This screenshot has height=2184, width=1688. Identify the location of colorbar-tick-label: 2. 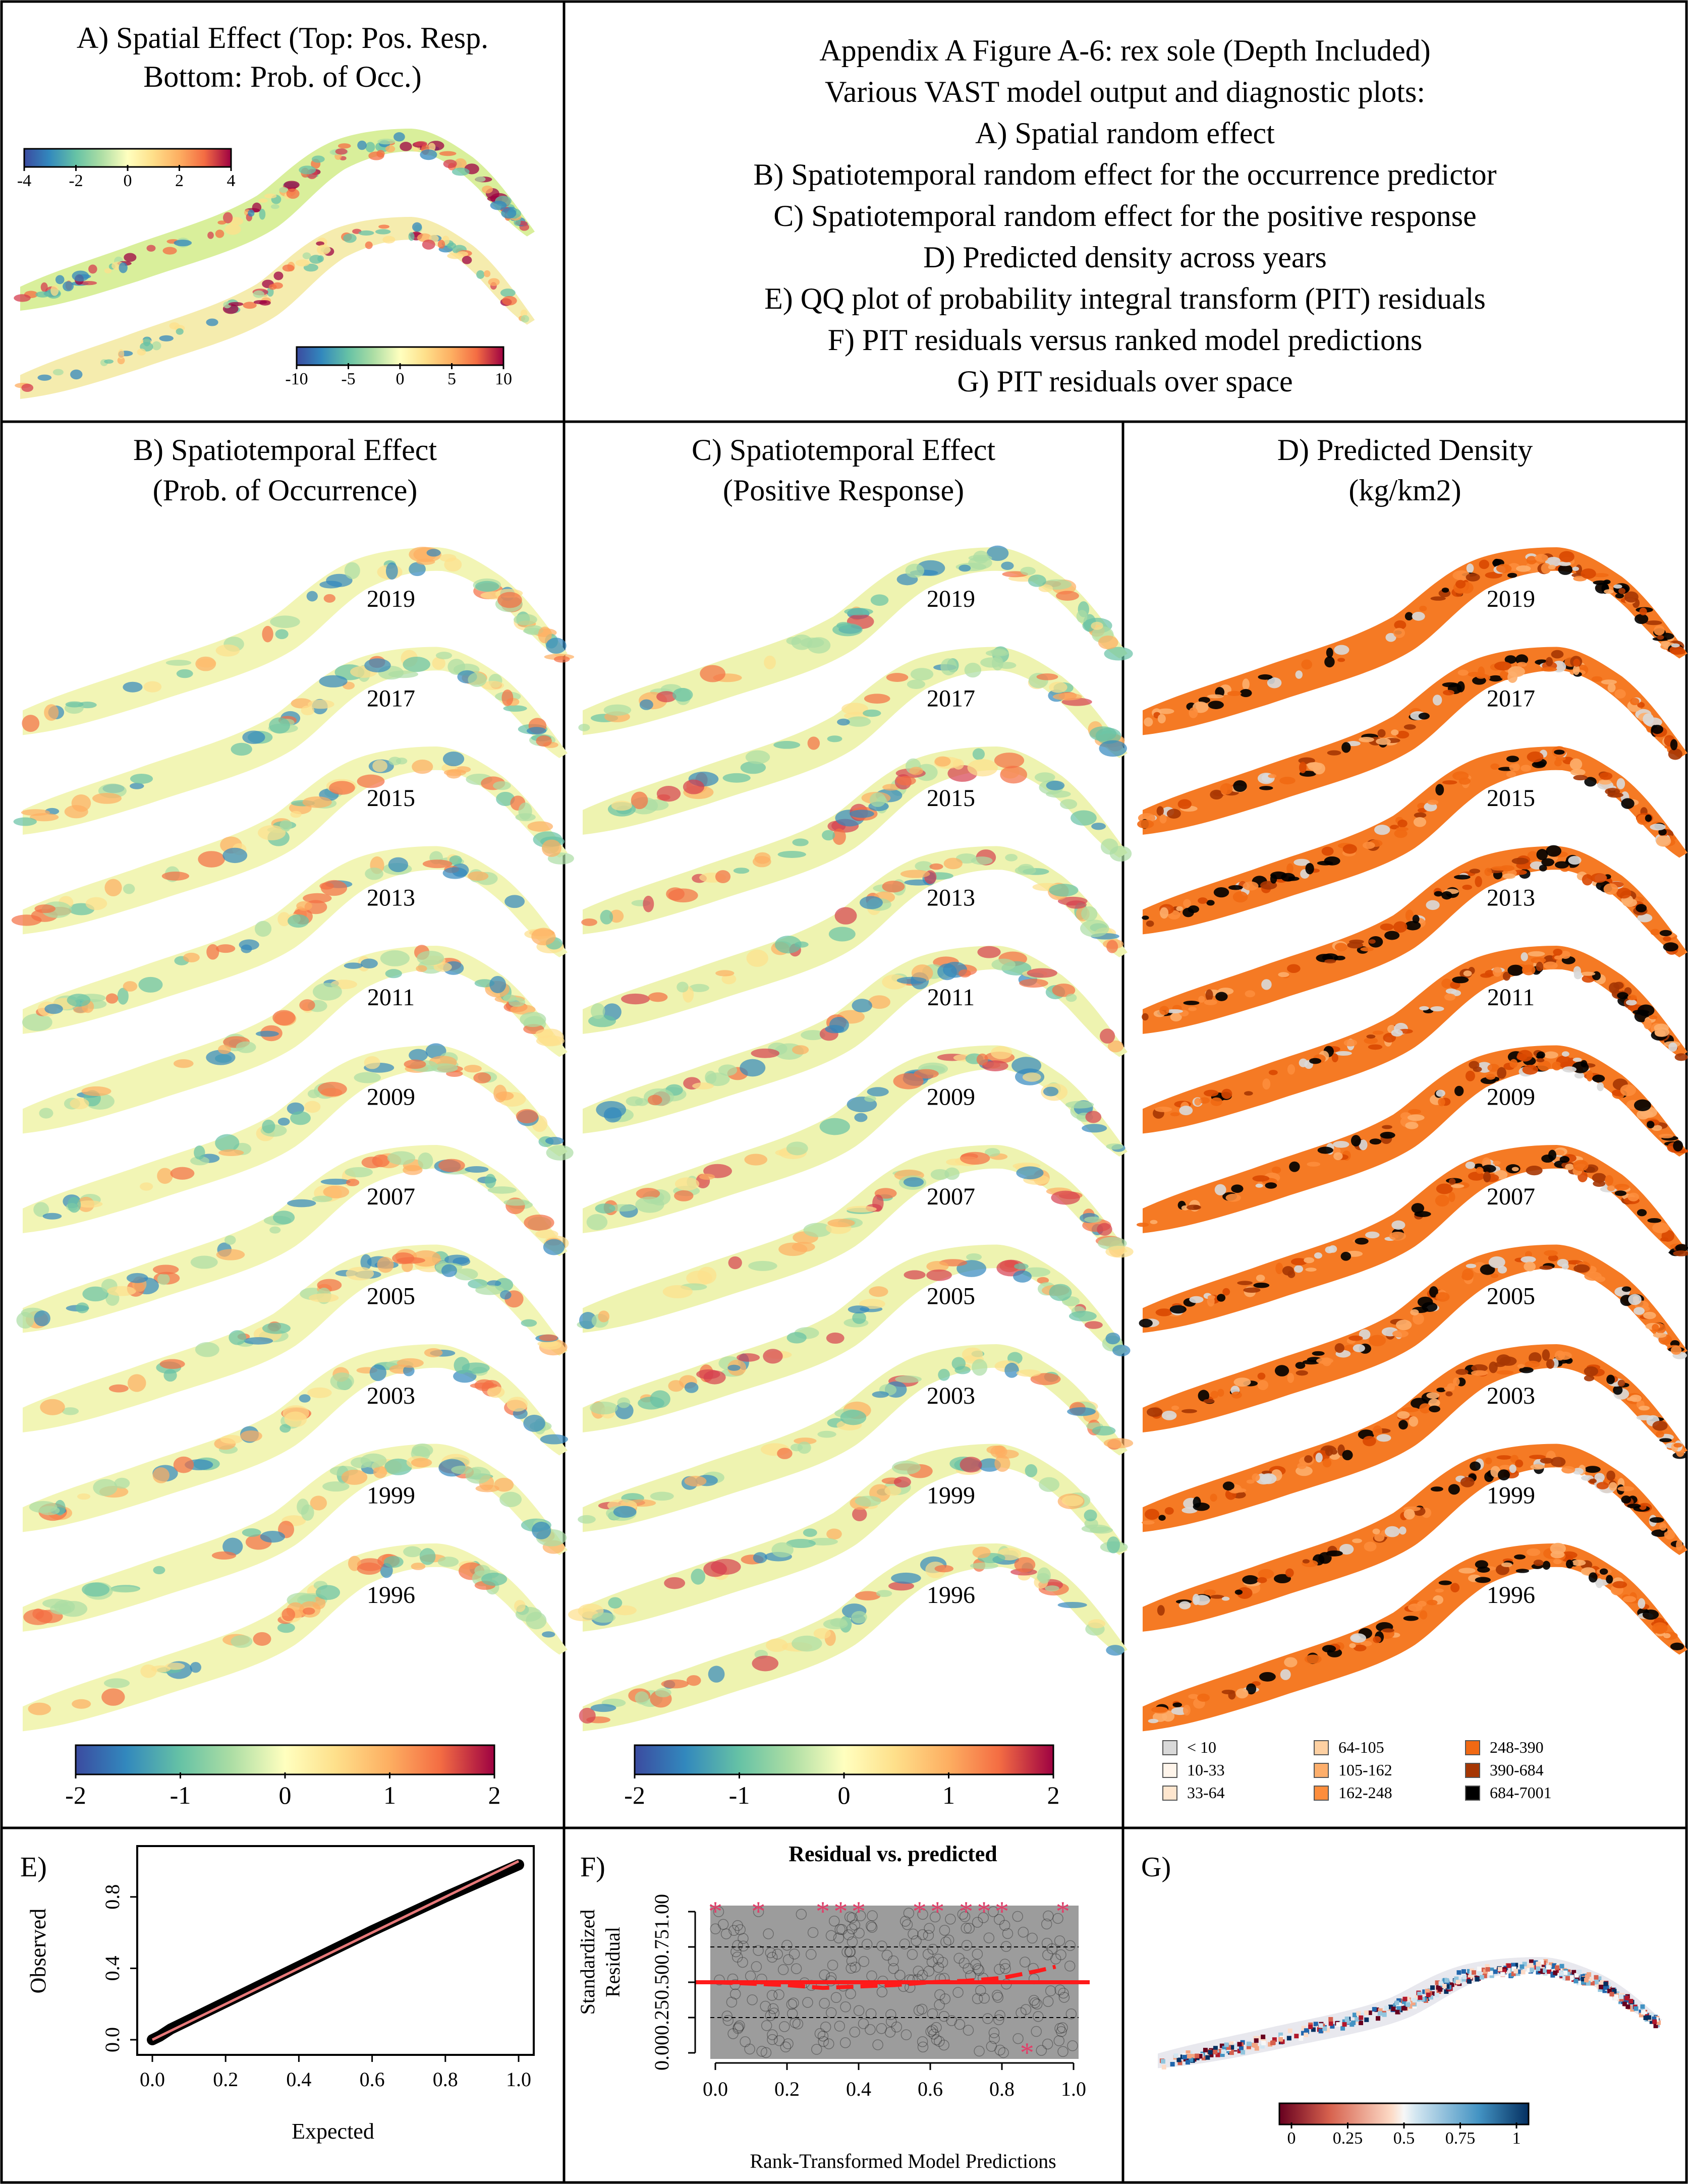
(1053, 1795).